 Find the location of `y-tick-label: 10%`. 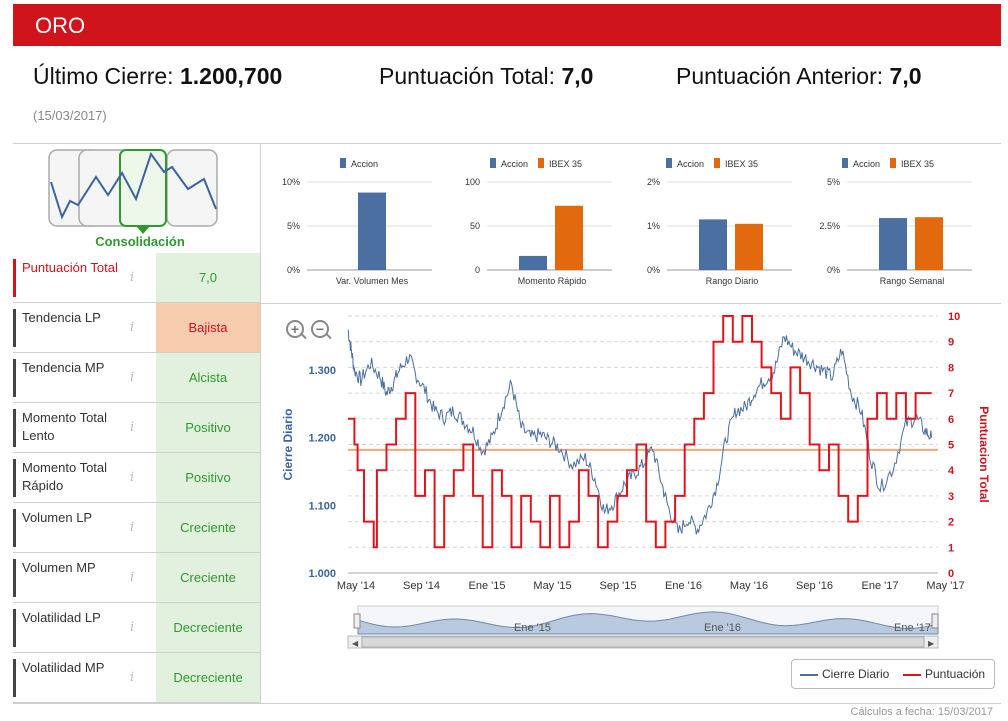

y-tick-label: 10% is located at coordinates (291, 182).